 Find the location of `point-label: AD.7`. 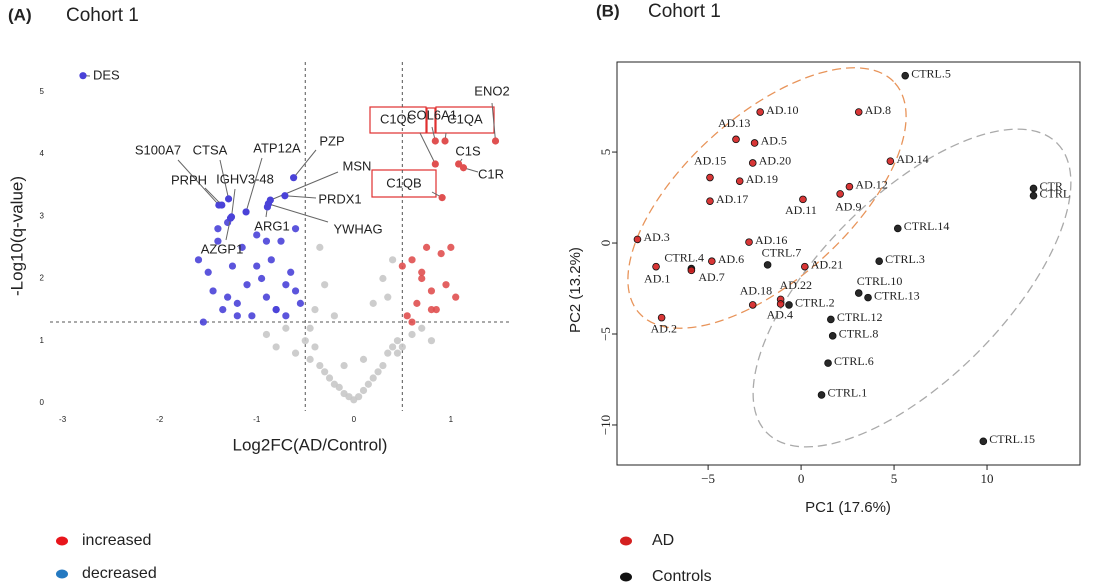

point-label: AD.7 is located at coordinates (711, 277).